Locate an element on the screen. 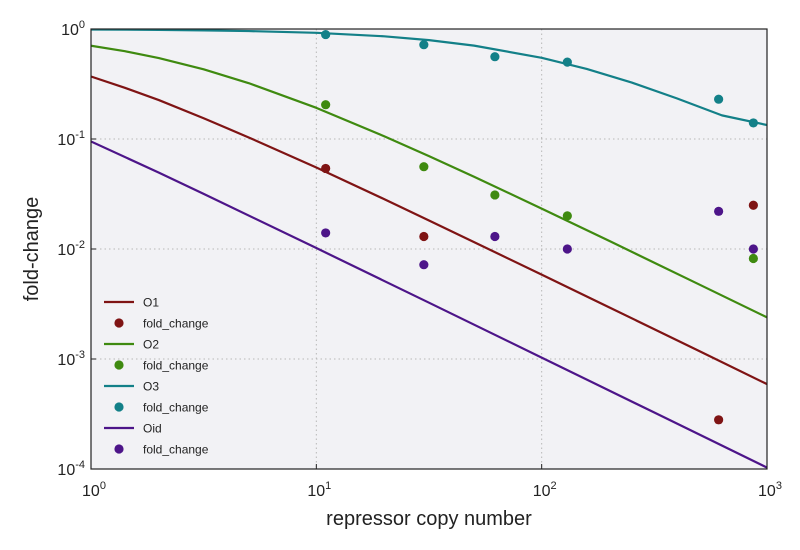  x-tick-label: 10¹ is located at coordinates (319, 490).